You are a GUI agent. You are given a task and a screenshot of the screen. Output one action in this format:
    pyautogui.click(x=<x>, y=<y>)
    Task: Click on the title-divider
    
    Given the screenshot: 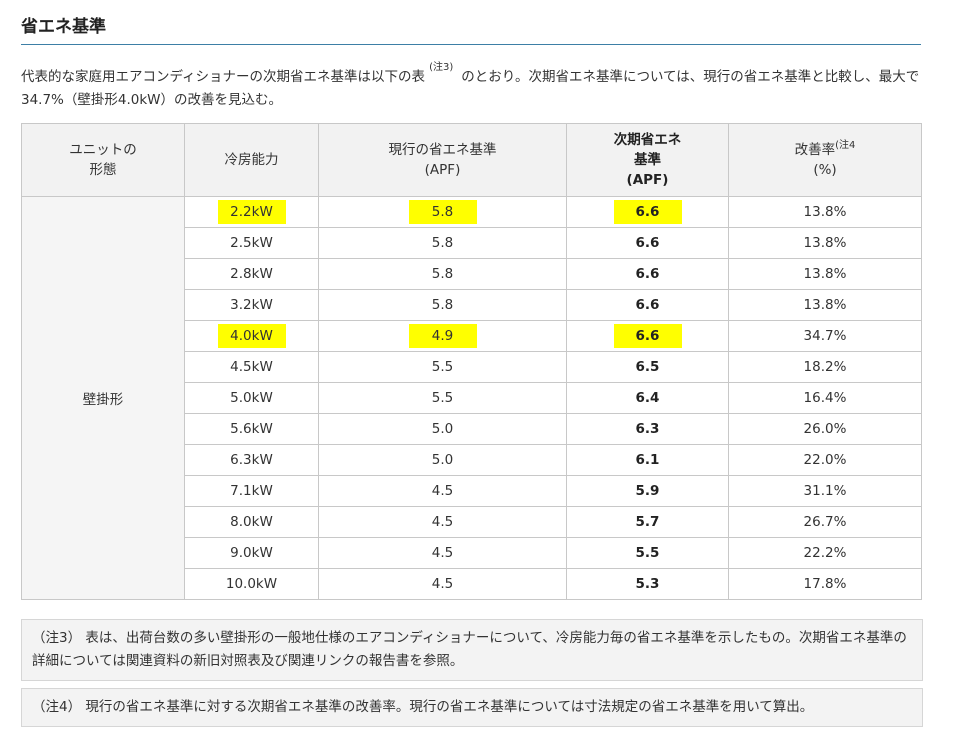 What is the action you would take?
    pyautogui.click(x=471, y=44)
    